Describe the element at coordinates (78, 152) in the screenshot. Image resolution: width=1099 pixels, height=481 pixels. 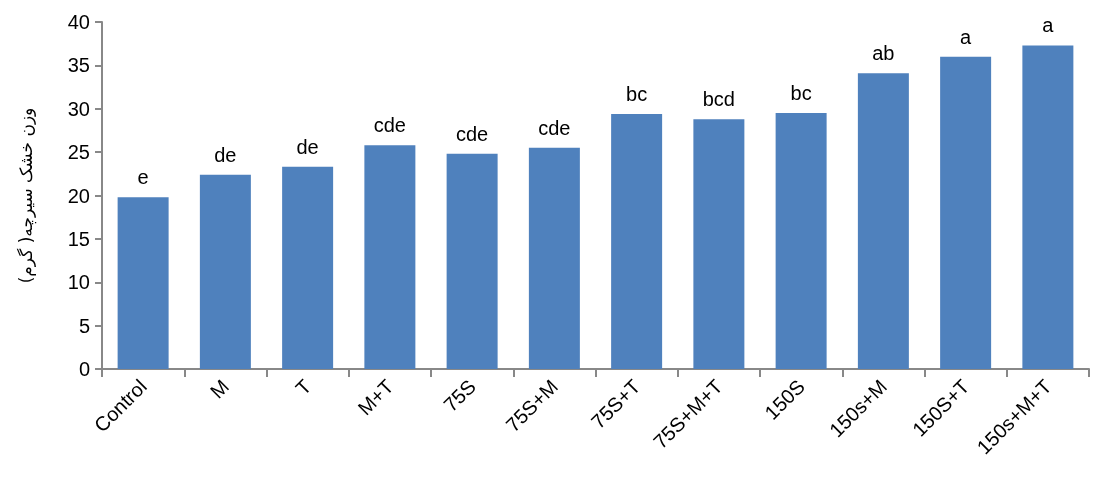
I see `y-tick-label: 25` at that location.